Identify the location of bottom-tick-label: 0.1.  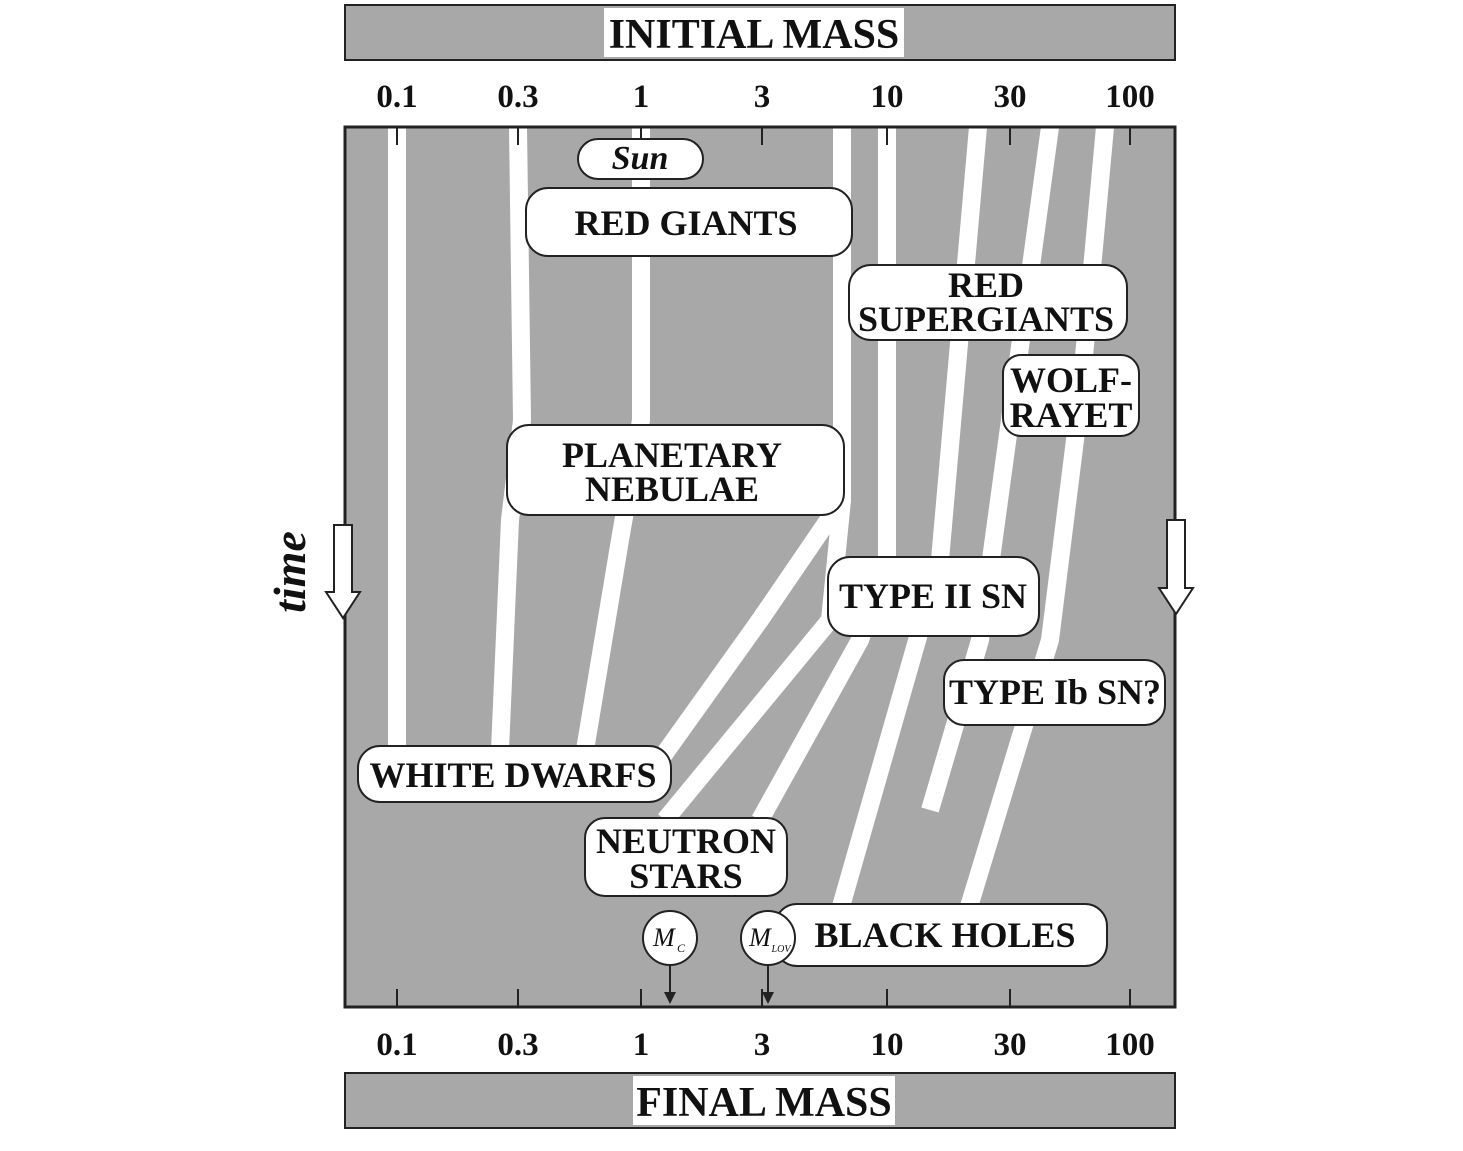
(396, 1045).